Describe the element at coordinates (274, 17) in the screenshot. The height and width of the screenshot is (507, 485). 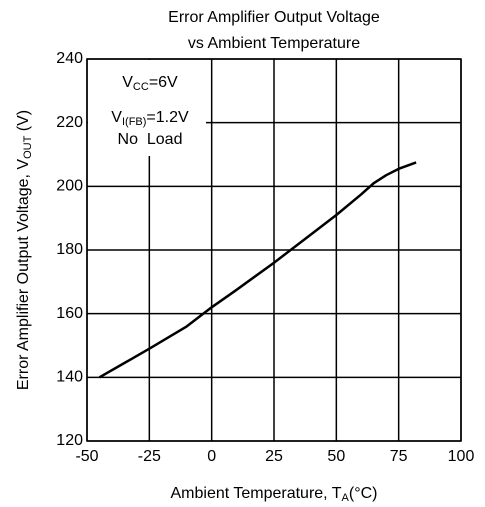
I see `chart-title: Error Amplifier Output Voltage` at that location.